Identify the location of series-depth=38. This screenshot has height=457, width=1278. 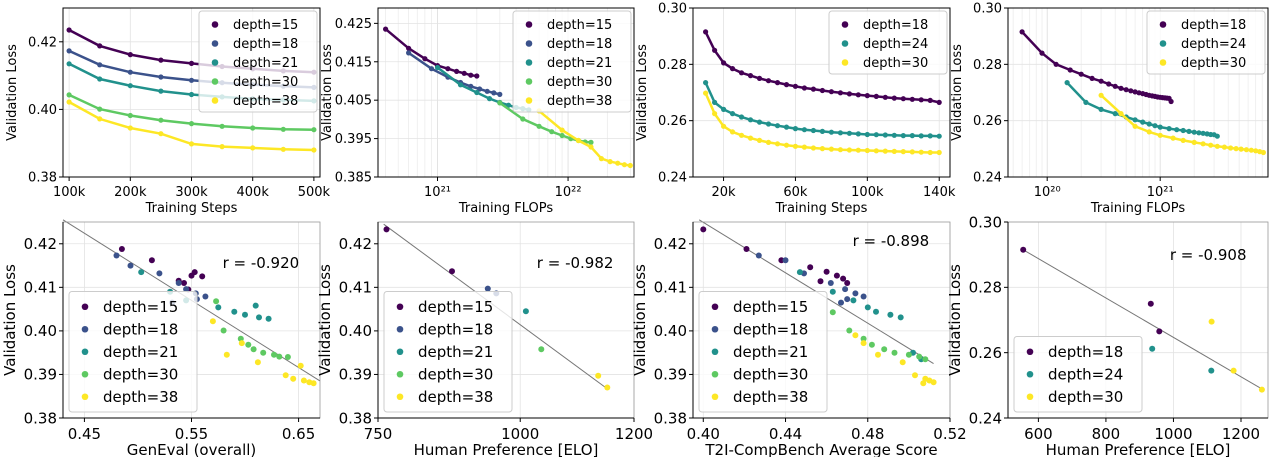
(263, 352).